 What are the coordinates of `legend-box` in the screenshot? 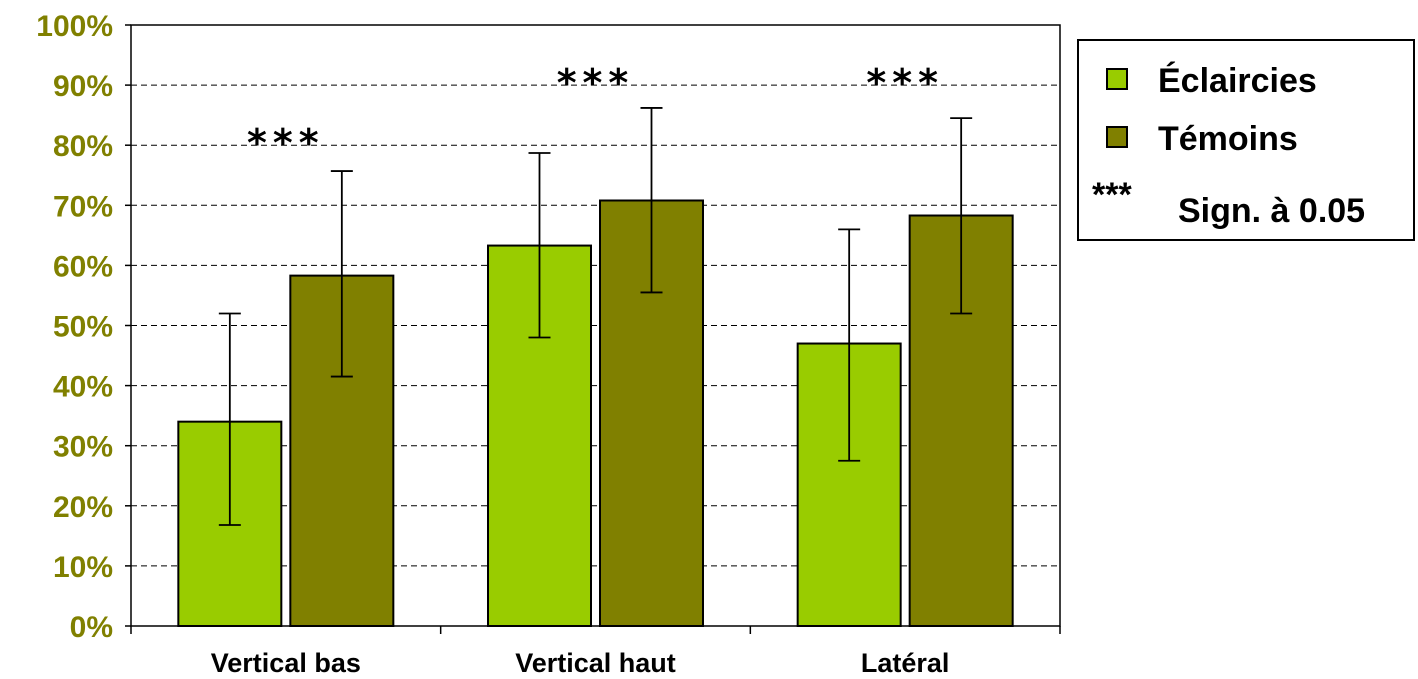 It's located at (1246, 140).